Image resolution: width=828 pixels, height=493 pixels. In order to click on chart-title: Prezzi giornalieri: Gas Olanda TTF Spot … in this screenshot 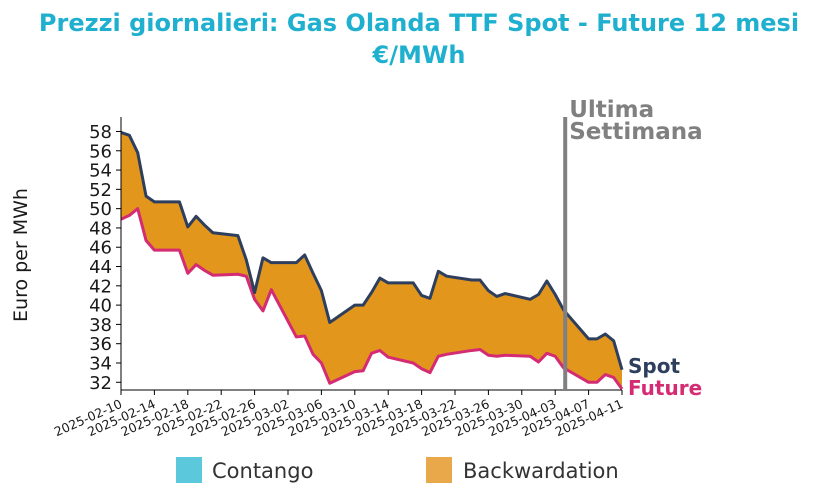, I will do `click(419, 23)`.